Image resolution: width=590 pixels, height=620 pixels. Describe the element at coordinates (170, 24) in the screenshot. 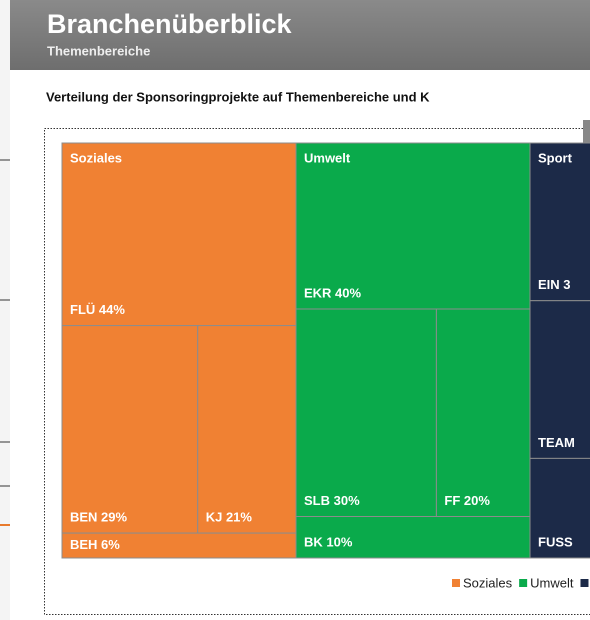

I see `header-title: Branchenüberblick` at that location.